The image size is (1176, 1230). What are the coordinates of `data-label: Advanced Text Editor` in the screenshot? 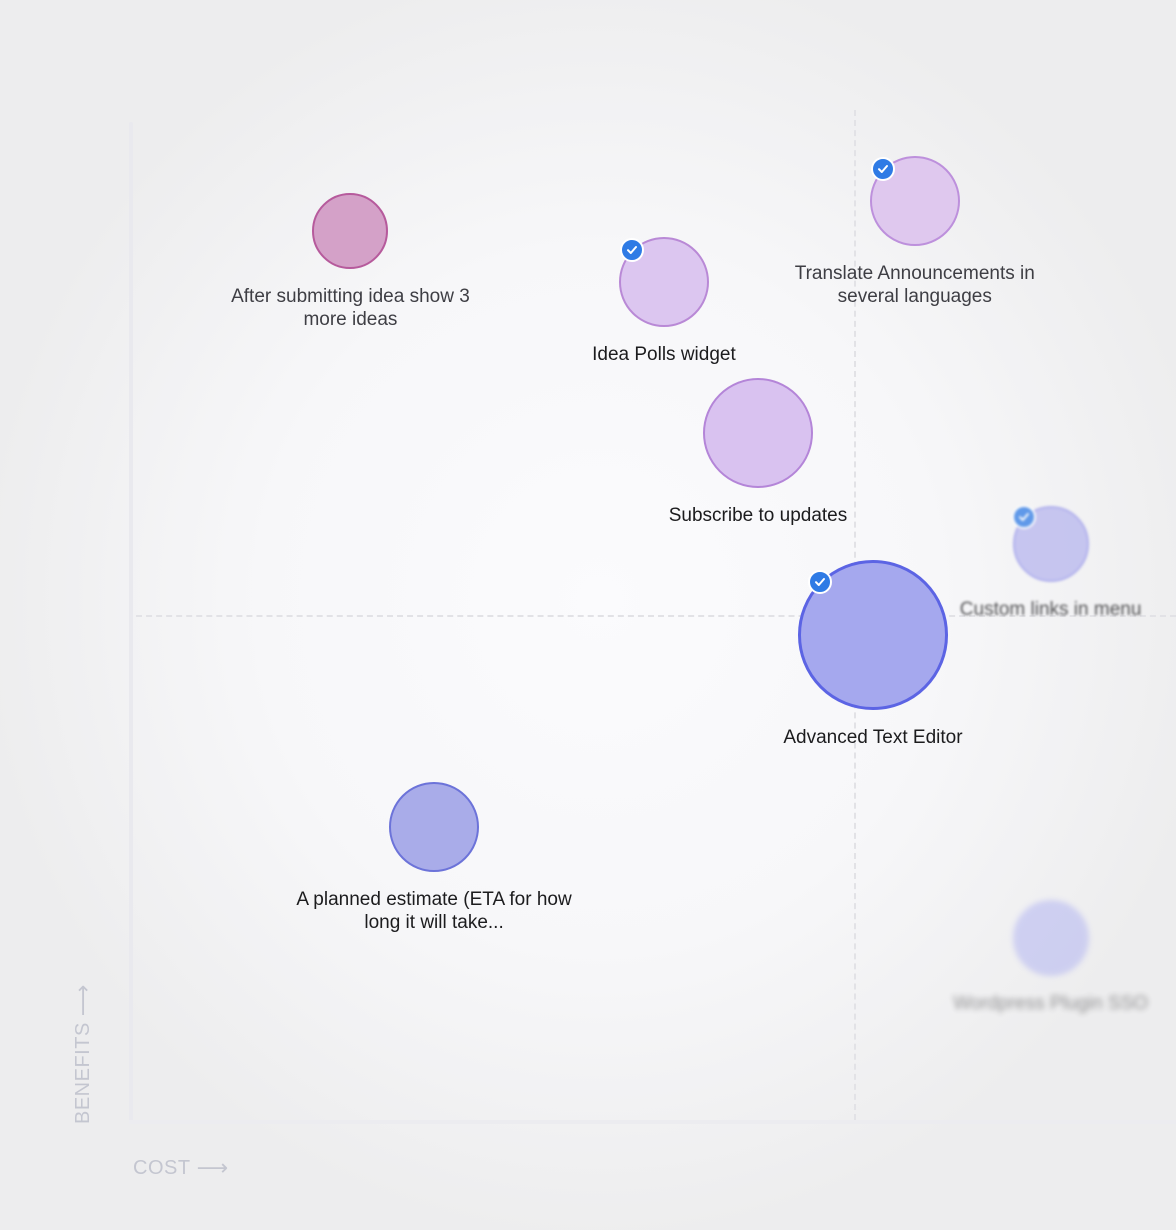 It's located at (873, 737).